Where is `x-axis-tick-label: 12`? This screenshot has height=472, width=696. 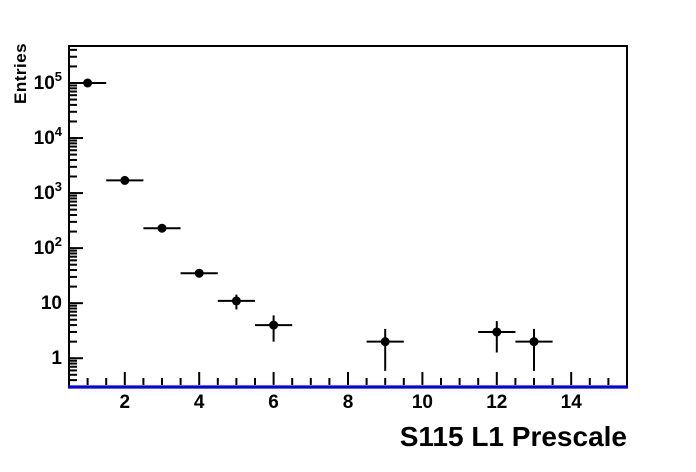
x-axis-tick-label: 12 is located at coordinates (496, 402).